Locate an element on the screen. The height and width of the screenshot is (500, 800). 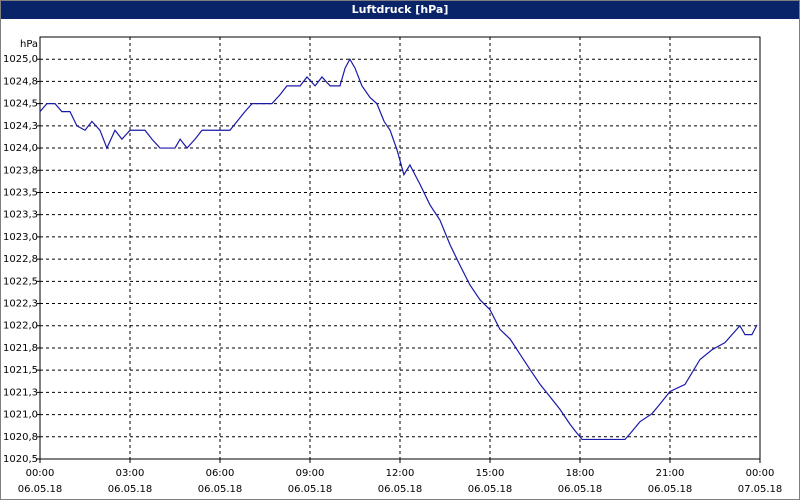
y-tick-label: 1023,8 is located at coordinates (20, 170).